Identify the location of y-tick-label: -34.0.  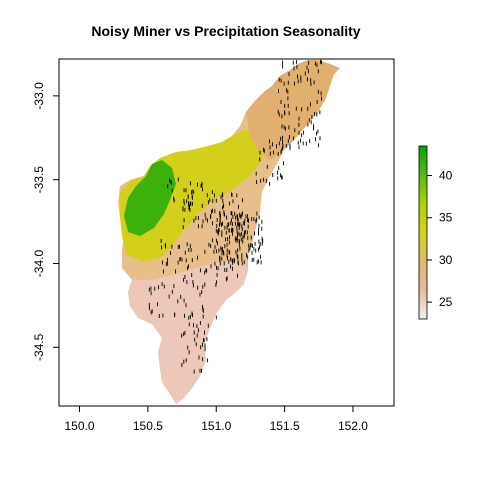
(39, 264).